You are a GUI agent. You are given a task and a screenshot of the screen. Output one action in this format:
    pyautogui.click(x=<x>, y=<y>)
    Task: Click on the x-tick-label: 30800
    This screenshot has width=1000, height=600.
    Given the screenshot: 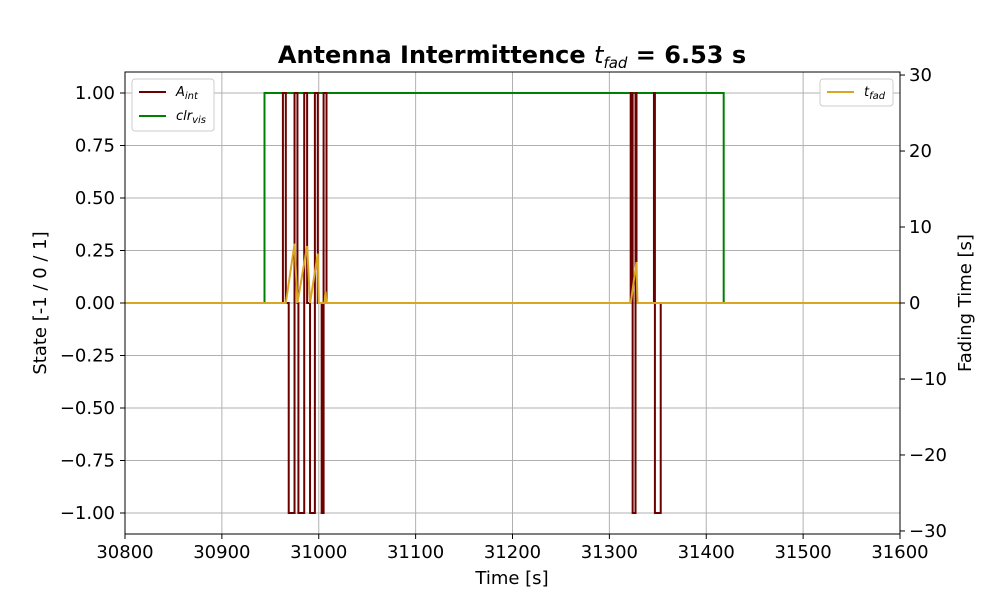 What is the action you would take?
    pyautogui.click(x=124, y=552)
    